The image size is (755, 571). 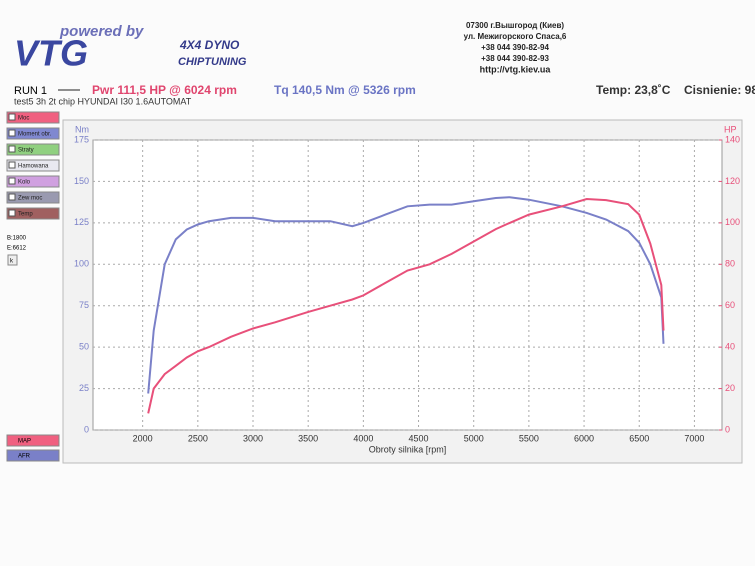 What do you see at coordinates (81, 181) in the screenshot?
I see `y-tick-label: 150` at bounding box center [81, 181].